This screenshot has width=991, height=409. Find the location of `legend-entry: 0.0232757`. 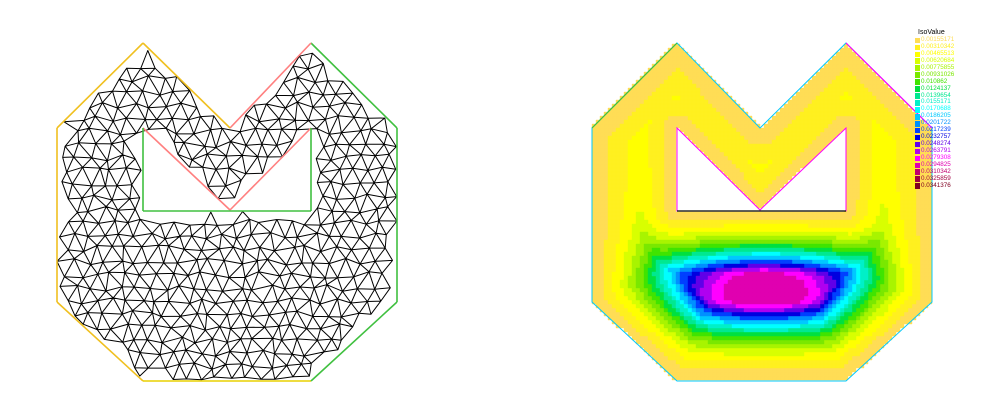

legend-entry: 0.0232757 is located at coordinates (953, 137).